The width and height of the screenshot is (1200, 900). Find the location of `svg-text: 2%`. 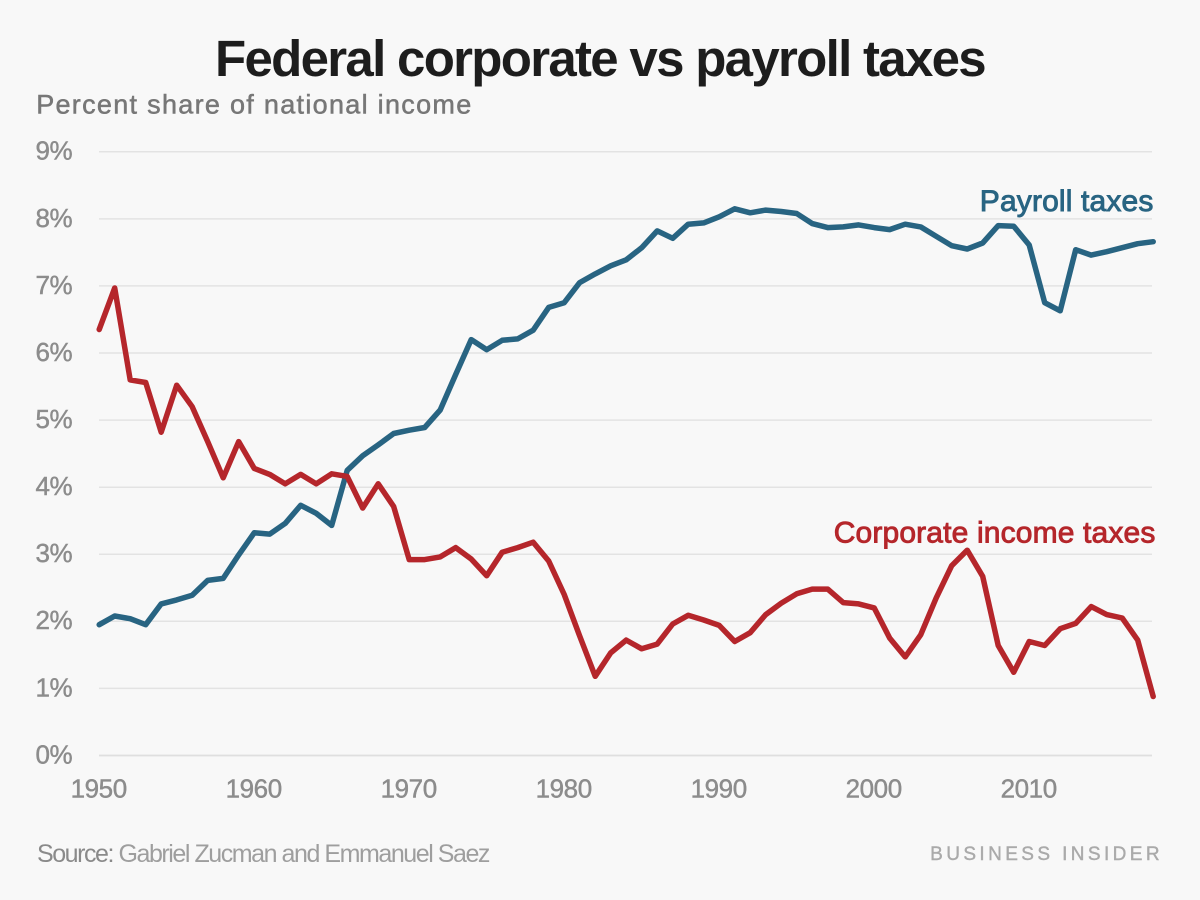

svg-text: 2% is located at coordinates (54, 620).